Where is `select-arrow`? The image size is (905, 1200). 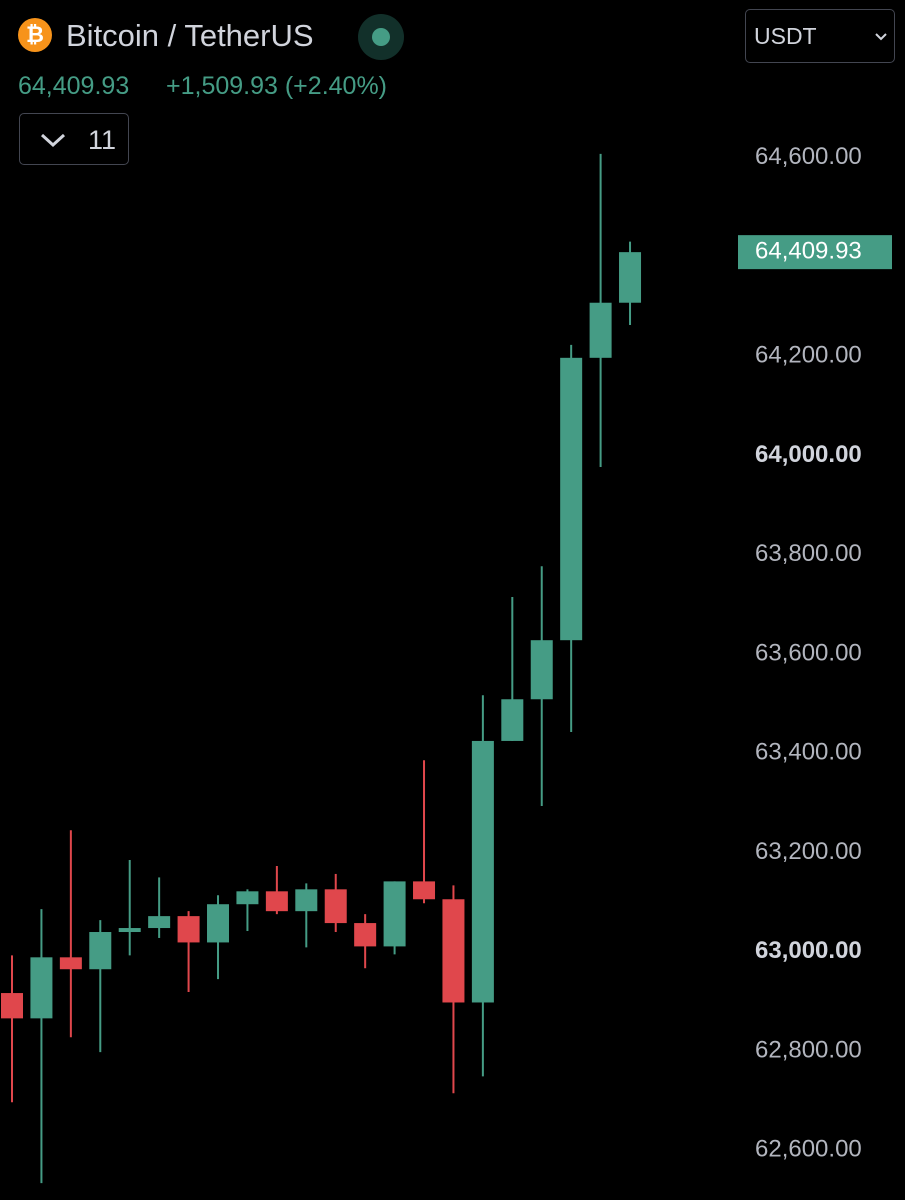 select-arrow is located at coordinates (881, 37).